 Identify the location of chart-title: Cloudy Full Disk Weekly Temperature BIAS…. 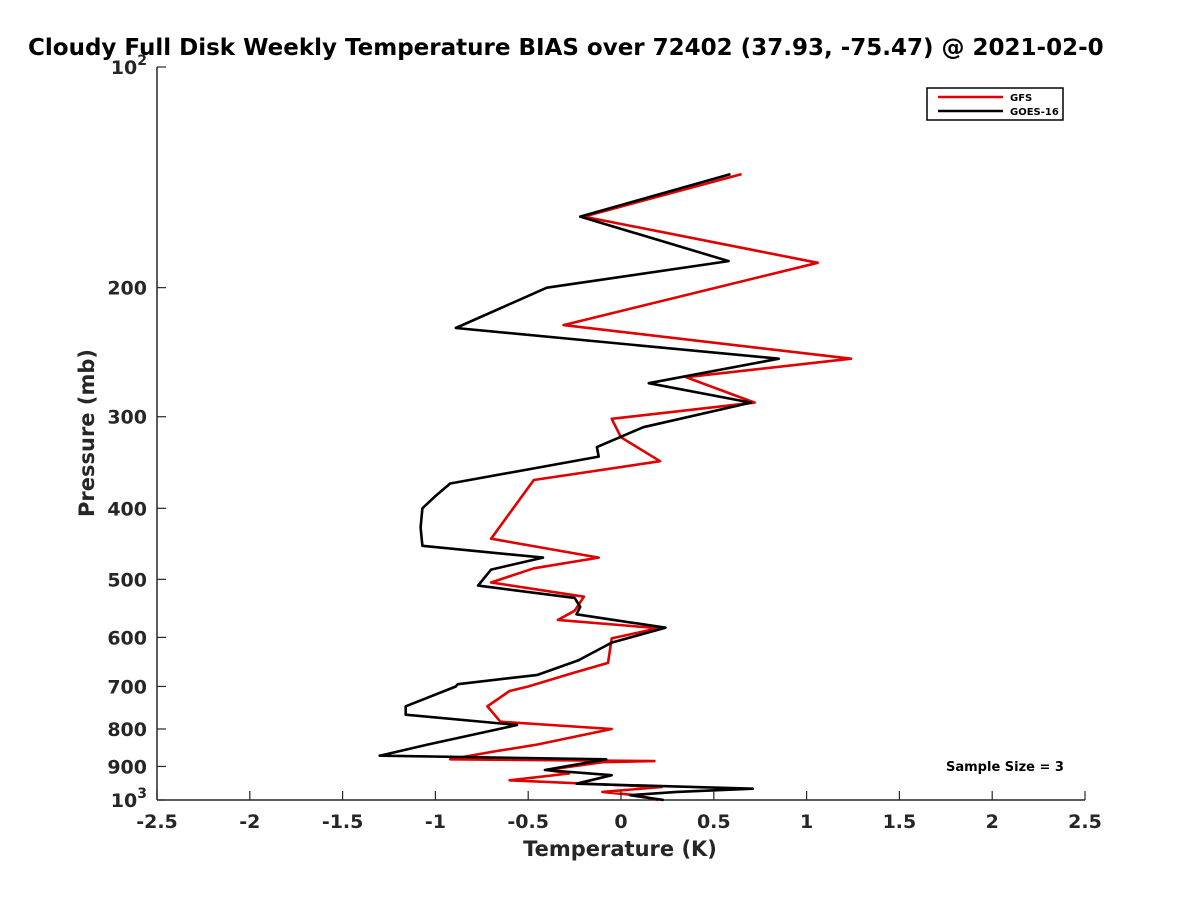
(566, 48).